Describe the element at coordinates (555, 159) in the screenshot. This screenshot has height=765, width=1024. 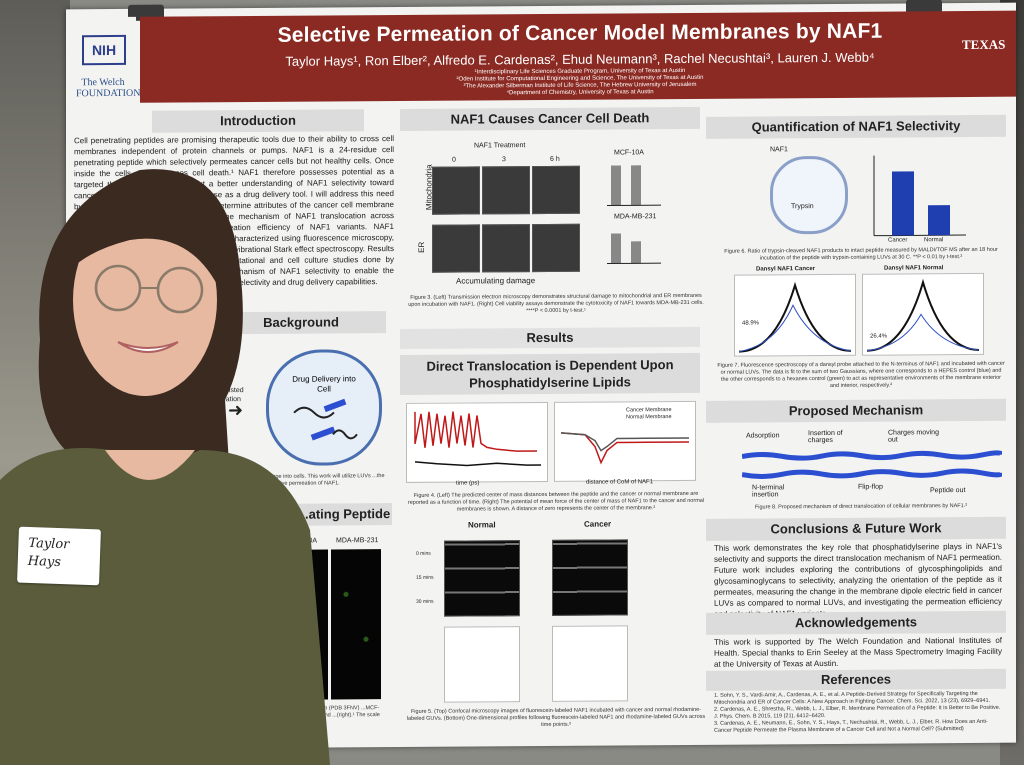
I see `time-label: 6 h` at that location.